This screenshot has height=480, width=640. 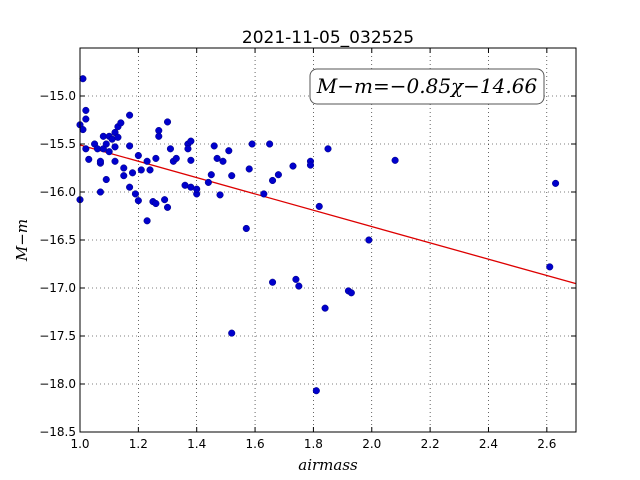 What do you see at coordinates (313, 444) in the screenshot?
I see `x-tick-label: 1.8` at bounding box center [313, 444].